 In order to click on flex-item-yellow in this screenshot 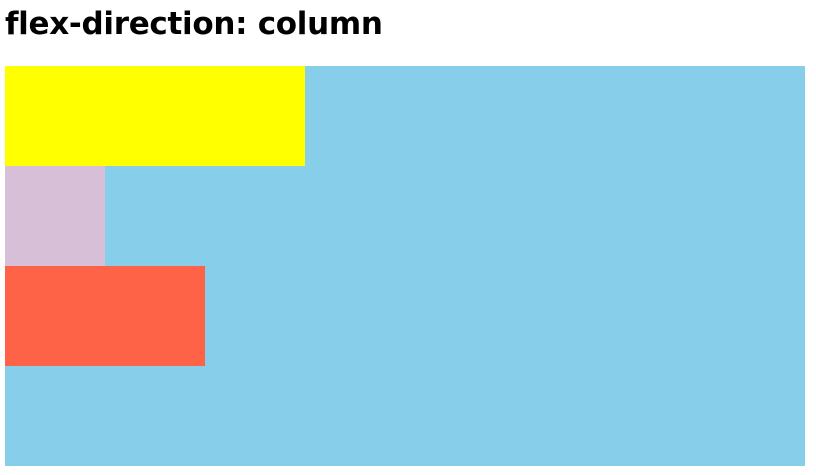, I will do `click(155, 116)`.